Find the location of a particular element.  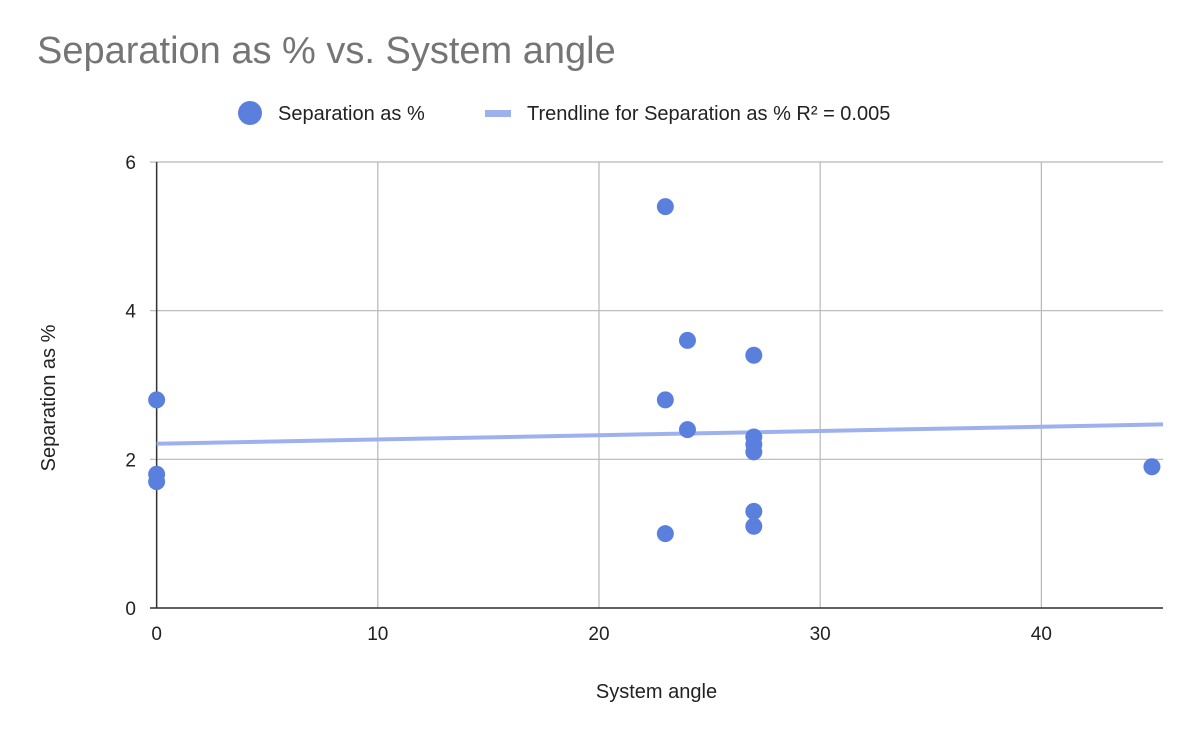

x-tick-label: 20 is located at coordinates (598, 634).